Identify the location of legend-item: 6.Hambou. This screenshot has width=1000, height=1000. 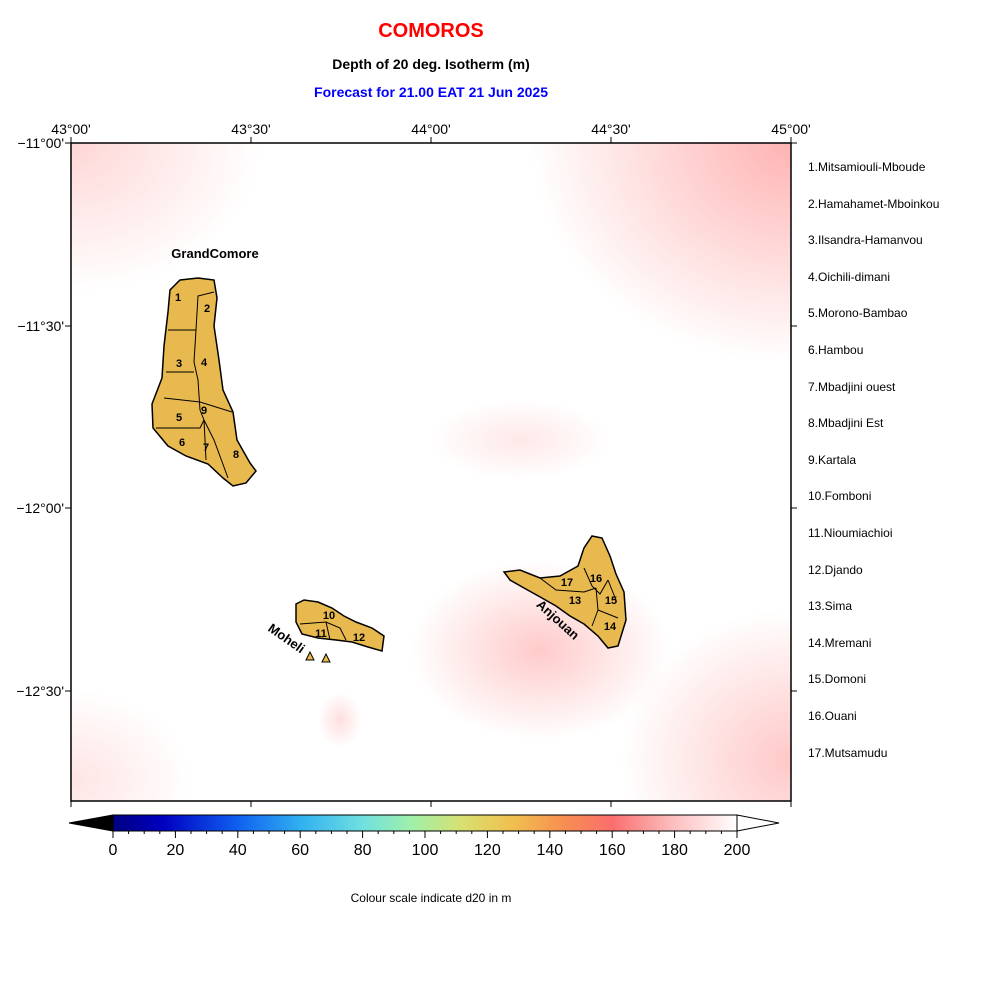
(836, 349).